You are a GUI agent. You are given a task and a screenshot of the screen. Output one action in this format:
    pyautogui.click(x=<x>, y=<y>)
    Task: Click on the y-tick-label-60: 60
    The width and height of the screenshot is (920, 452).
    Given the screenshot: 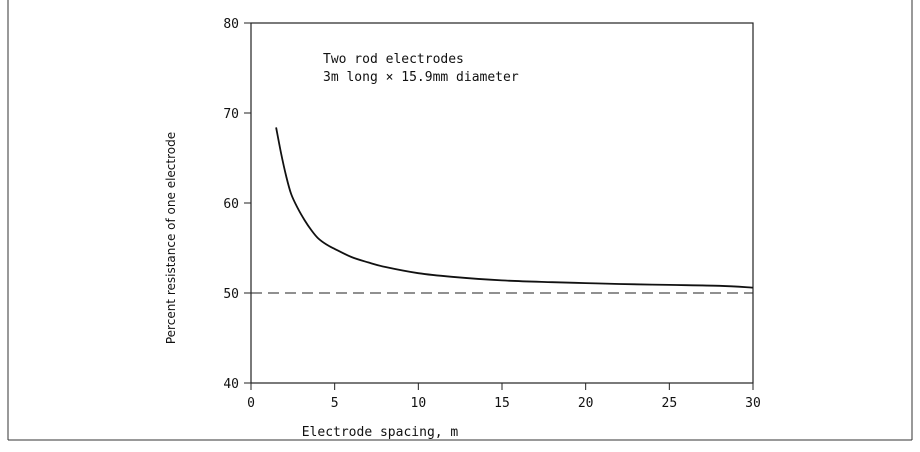 What is the action you would take?
    pyautogui.click(x=231, y=204)
    